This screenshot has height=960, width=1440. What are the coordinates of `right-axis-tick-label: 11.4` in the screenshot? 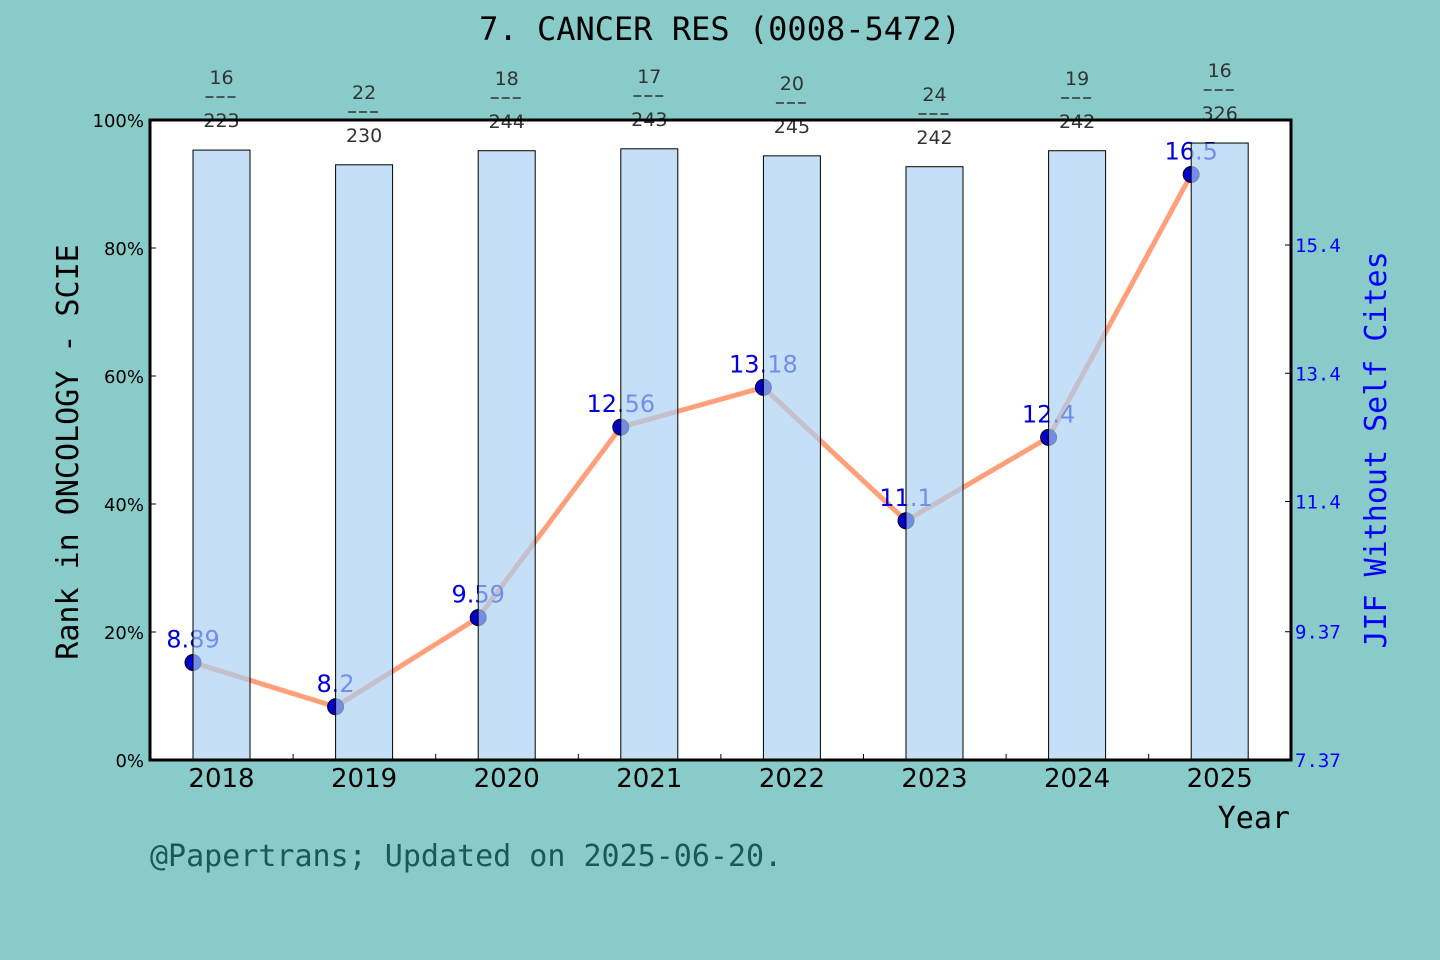 It's located at (1318, 503).